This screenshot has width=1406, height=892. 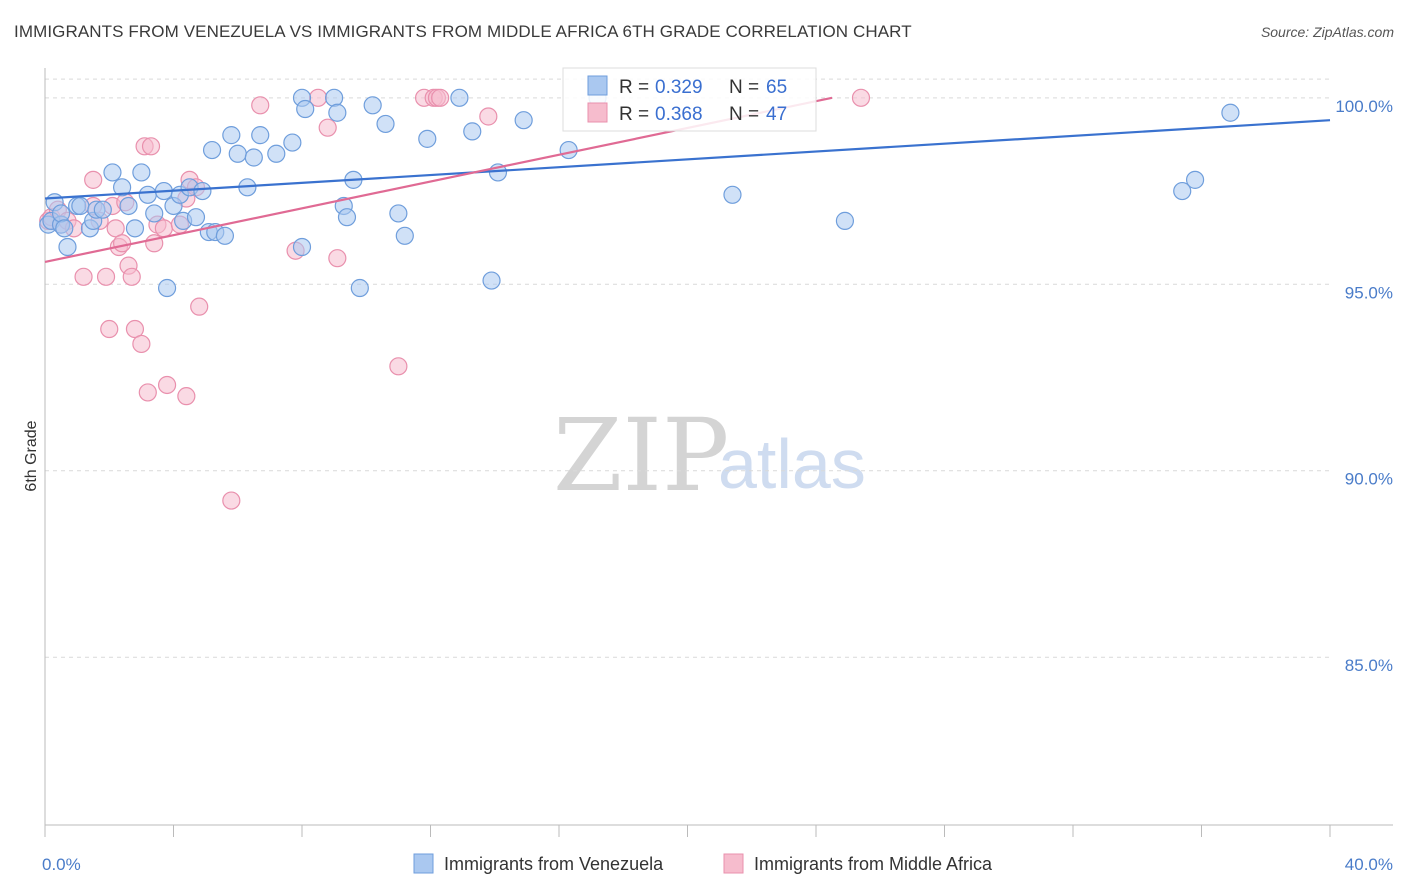 I want to click on legend-r-label-venezuela: R =, so click(x=636, y=87).